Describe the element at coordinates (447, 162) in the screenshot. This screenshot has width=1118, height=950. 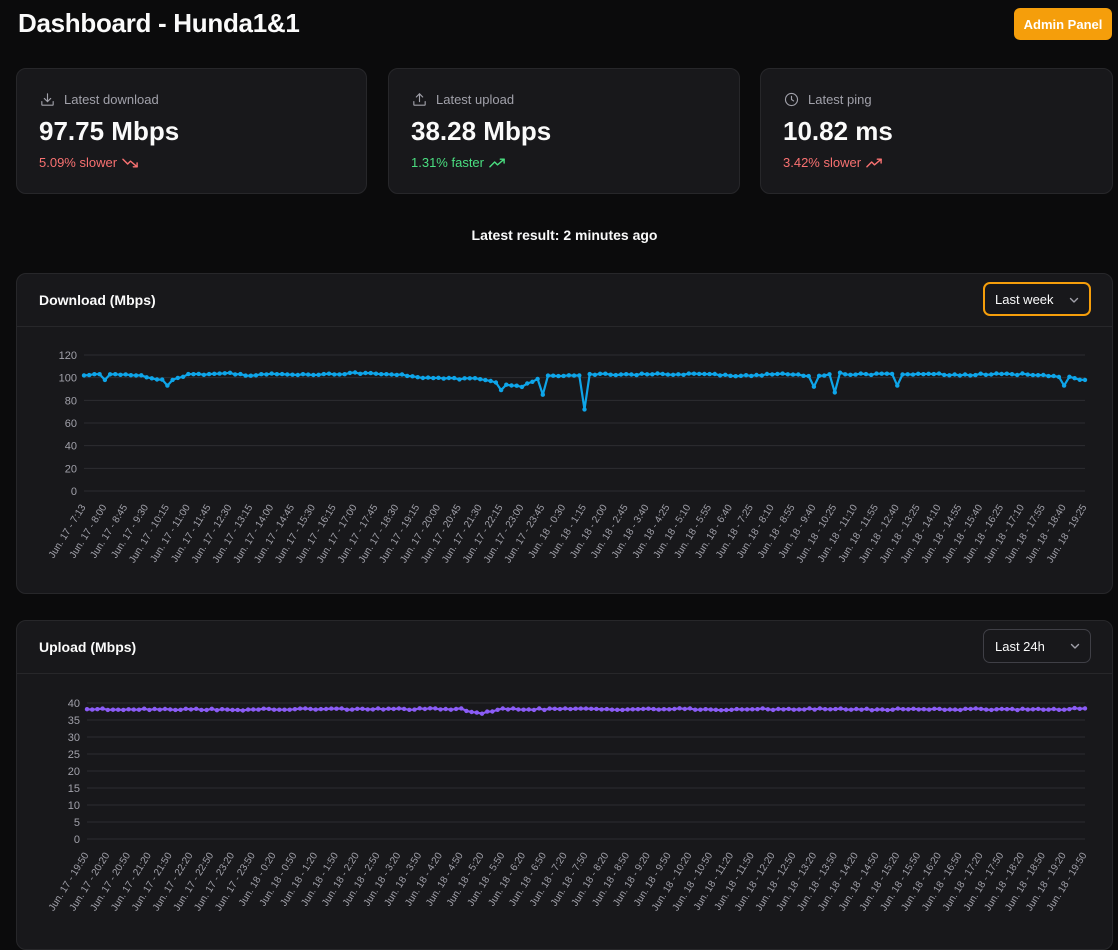
I see `stat-trend-text: 1.31% faster` at that location.